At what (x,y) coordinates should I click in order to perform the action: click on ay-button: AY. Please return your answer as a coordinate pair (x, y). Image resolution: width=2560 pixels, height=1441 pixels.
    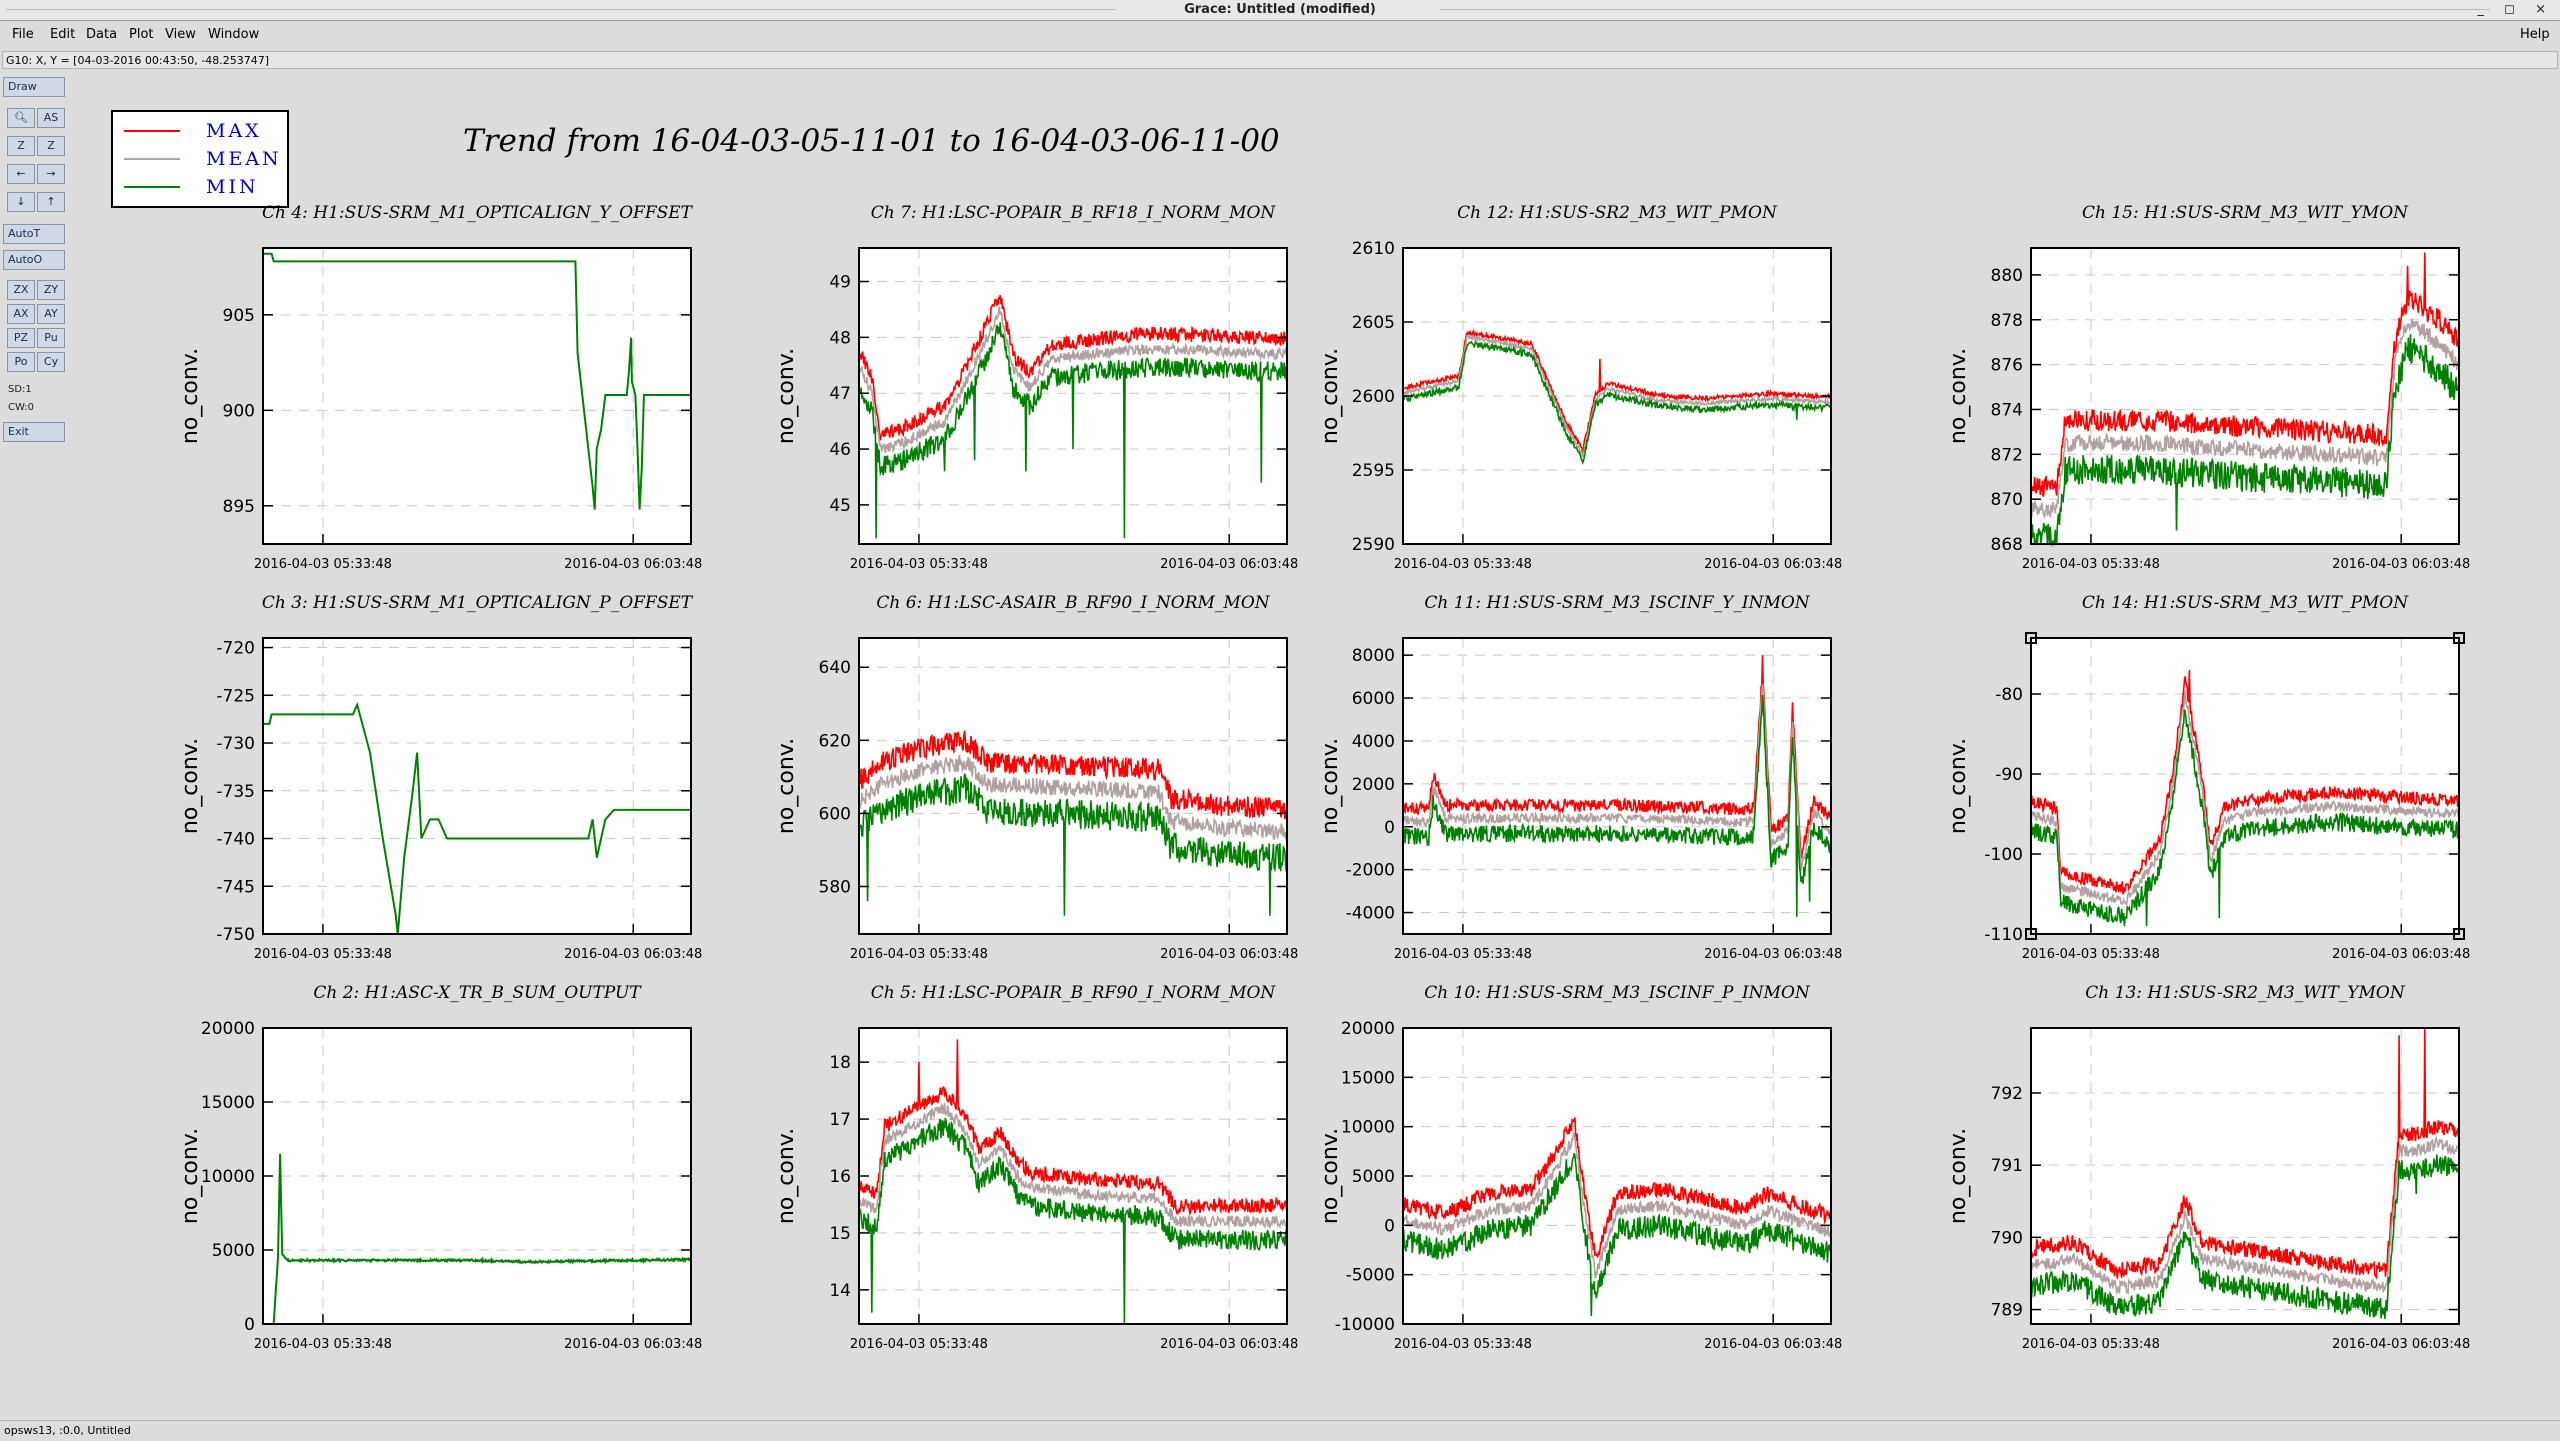
    Looking at the image, I should click on (51, 314).